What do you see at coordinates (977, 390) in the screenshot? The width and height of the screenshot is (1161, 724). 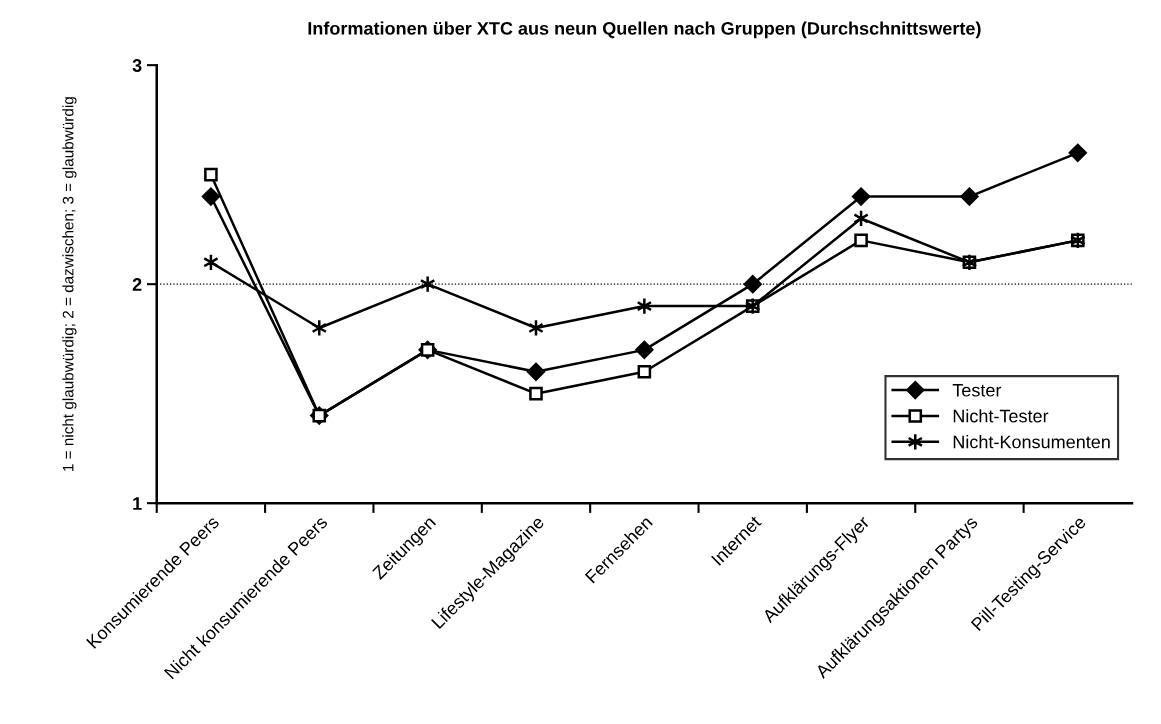 I see `legend-label: Tester` at bounding box center [977, 390].